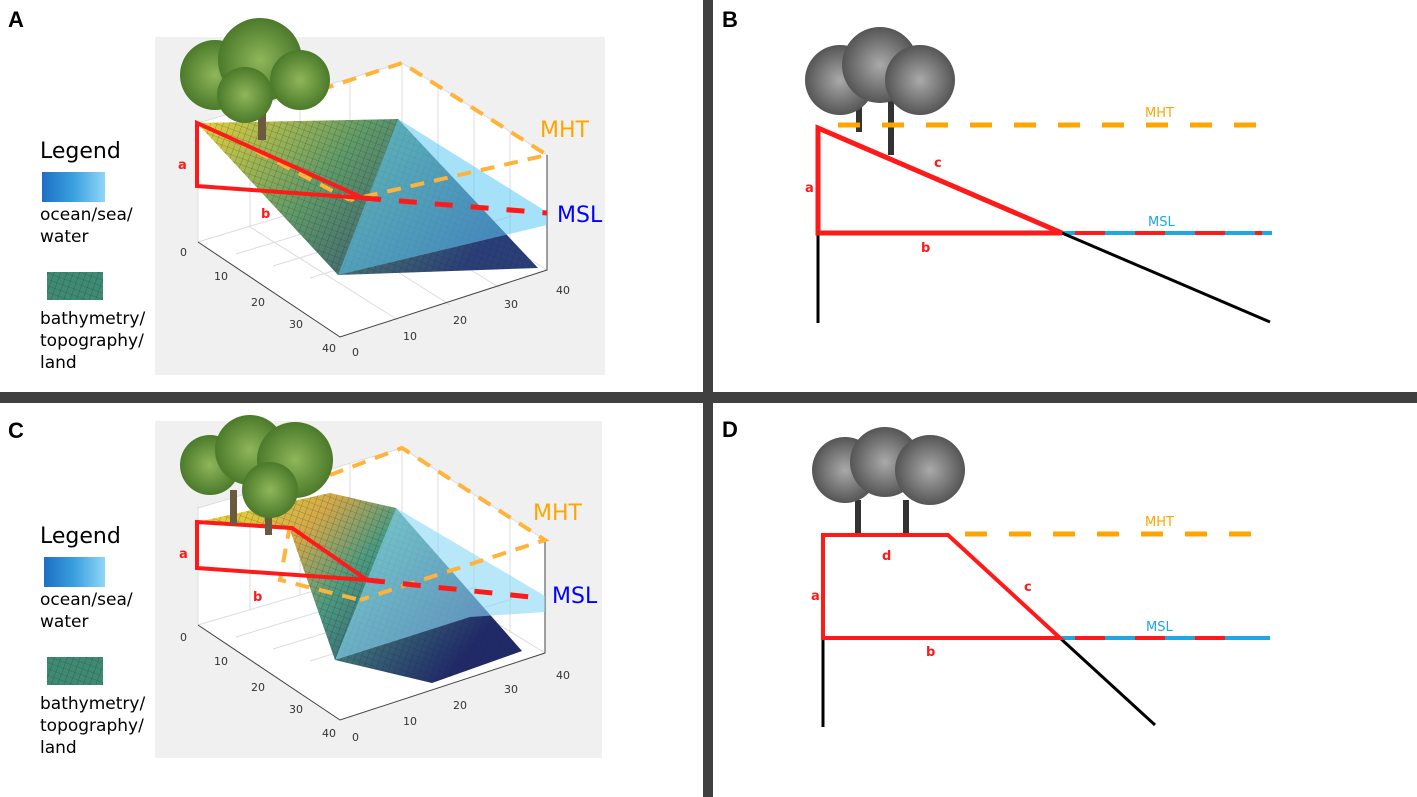  I want to click on panel-label: A, so click(16, 19).